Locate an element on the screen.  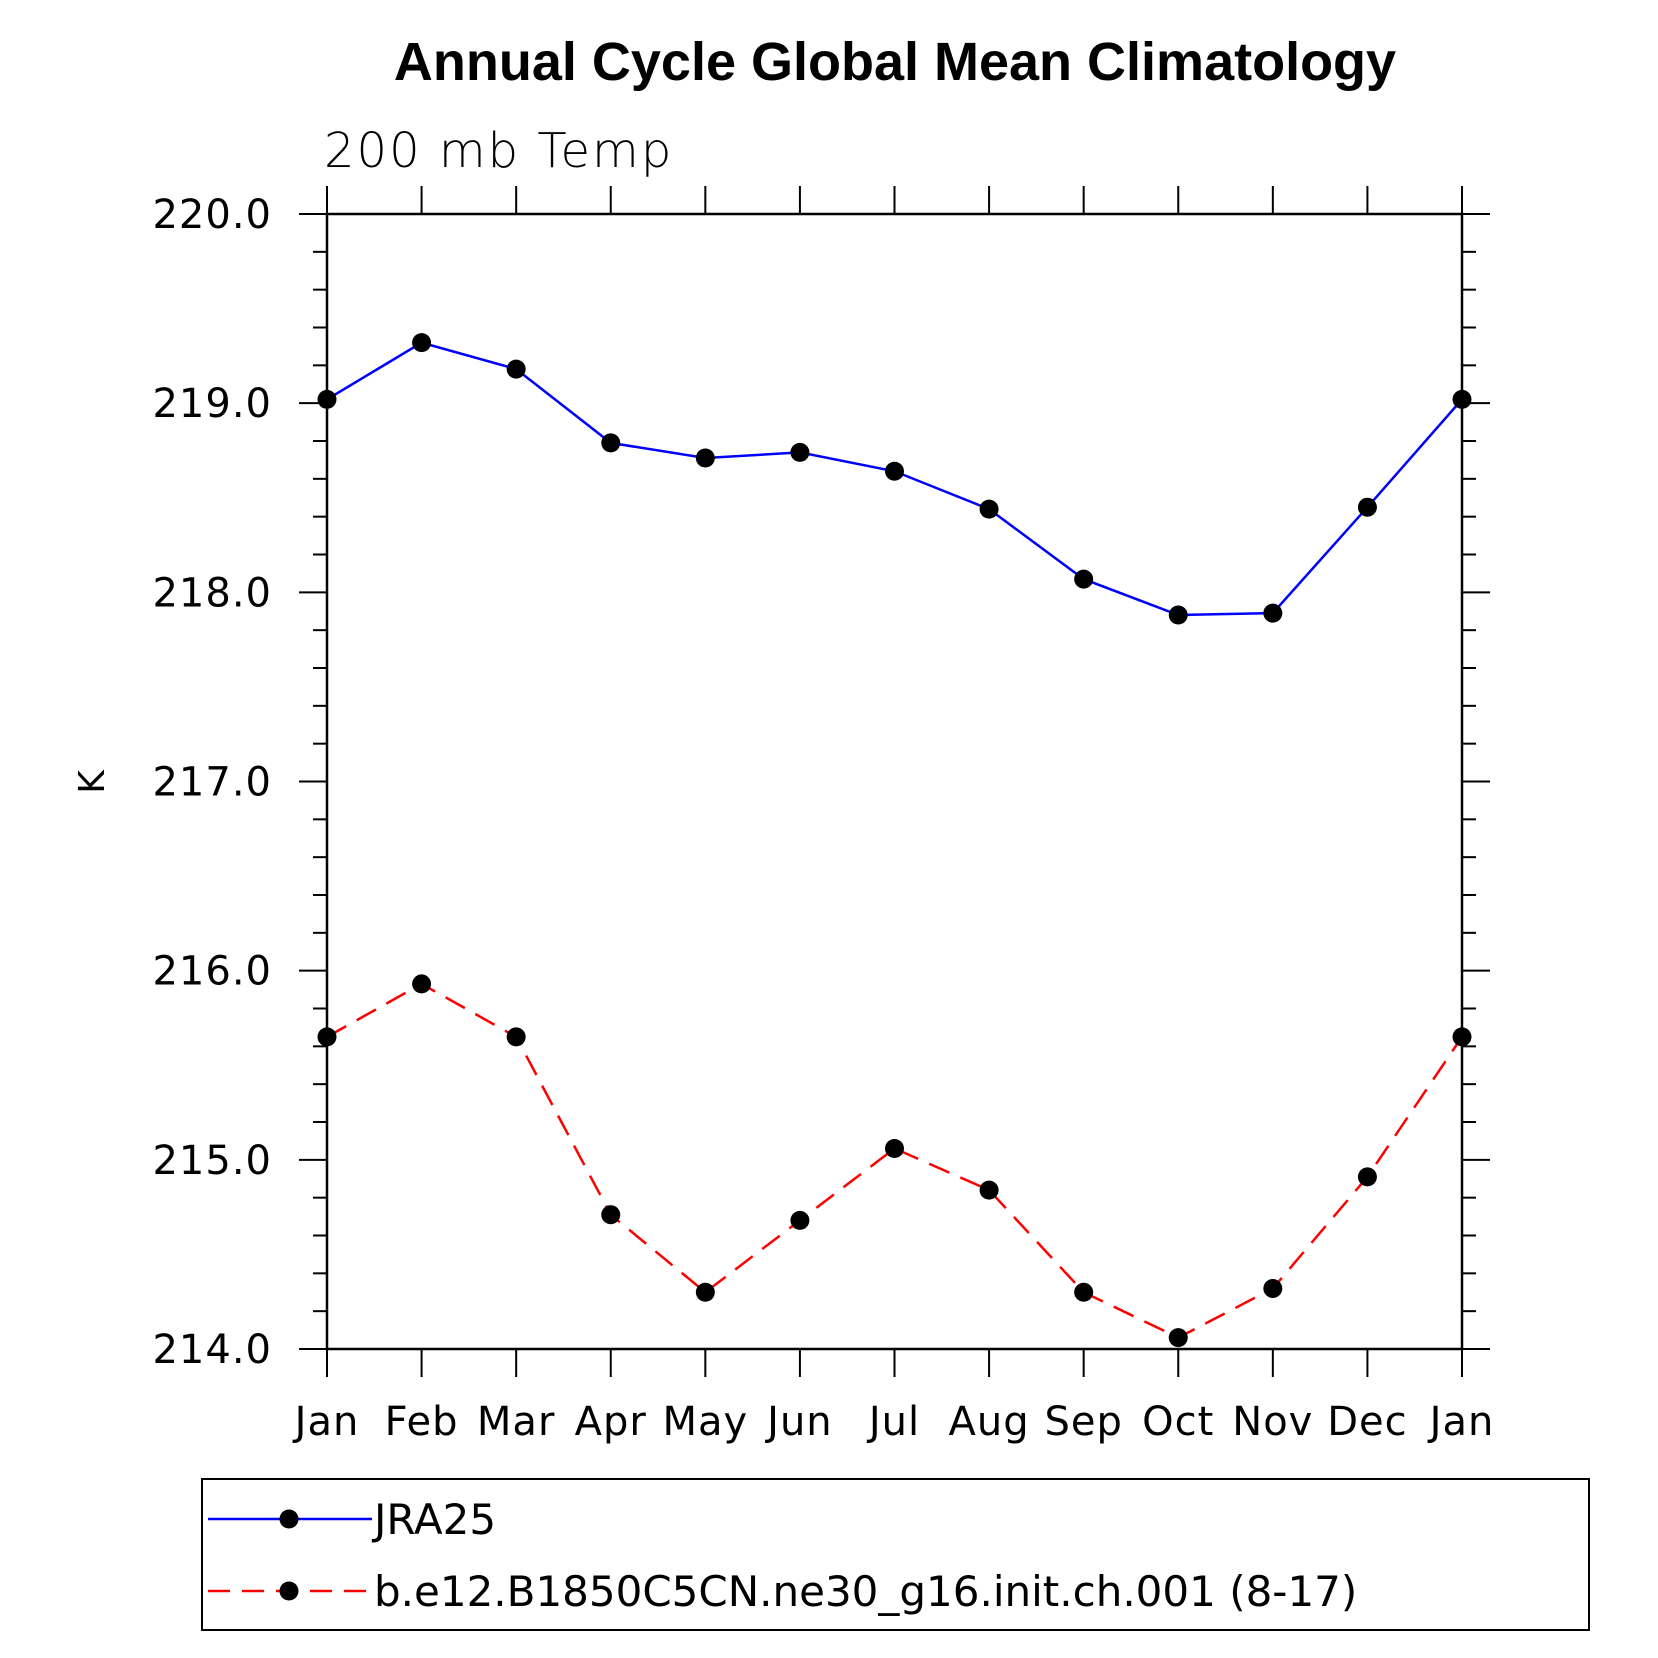
x-tick-label: Jun is located at coordinates (798, 1422).